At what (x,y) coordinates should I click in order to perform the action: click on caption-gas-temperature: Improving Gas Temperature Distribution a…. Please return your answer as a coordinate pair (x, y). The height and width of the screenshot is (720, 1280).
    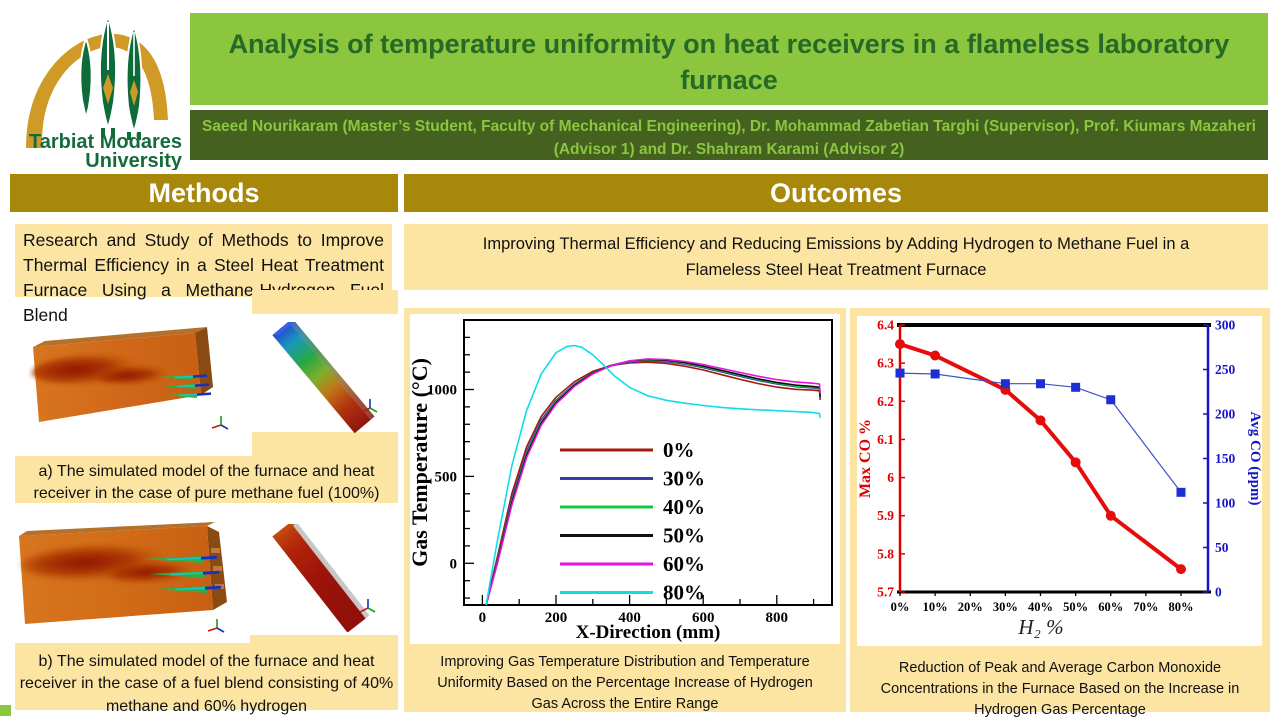
    Looking at the image, I should click on (625, 683).